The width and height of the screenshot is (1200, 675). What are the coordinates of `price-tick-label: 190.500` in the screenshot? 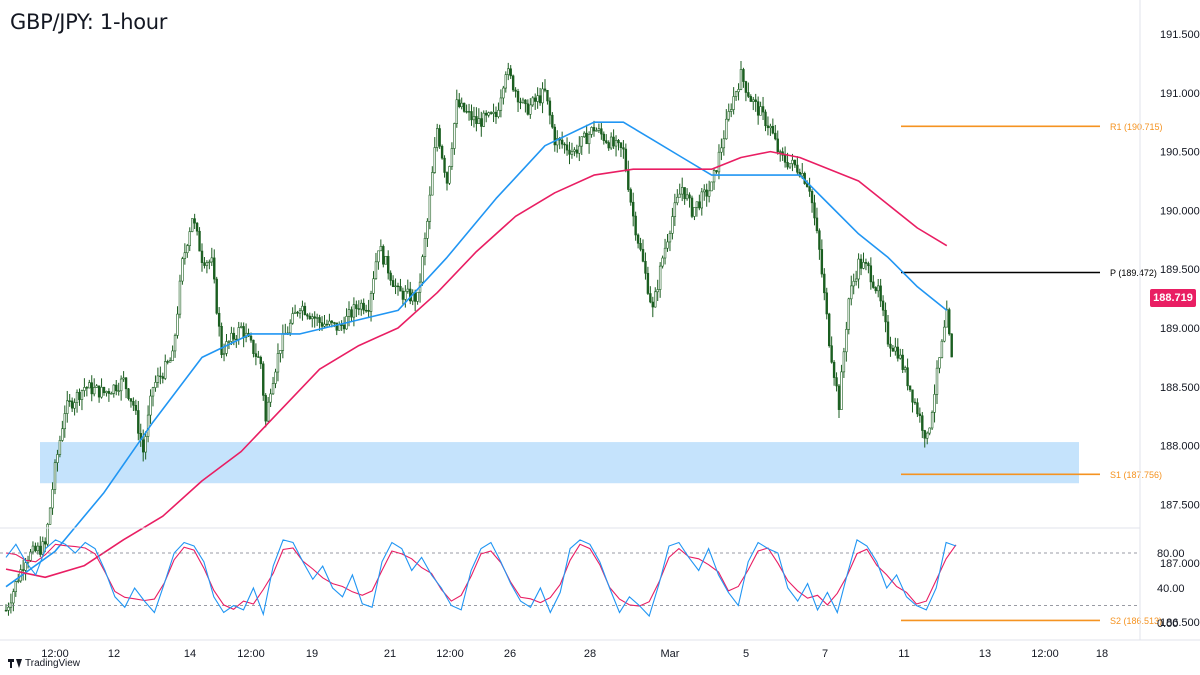 It's located at (1180, 153).